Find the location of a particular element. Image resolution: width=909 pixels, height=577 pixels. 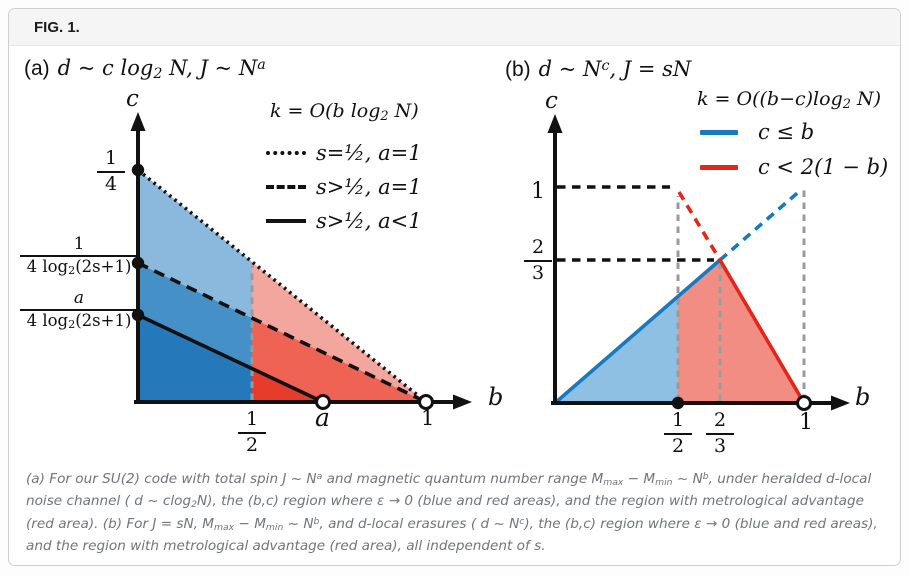

figure-header: FIG. 1. is located at coordinates (454, 27).